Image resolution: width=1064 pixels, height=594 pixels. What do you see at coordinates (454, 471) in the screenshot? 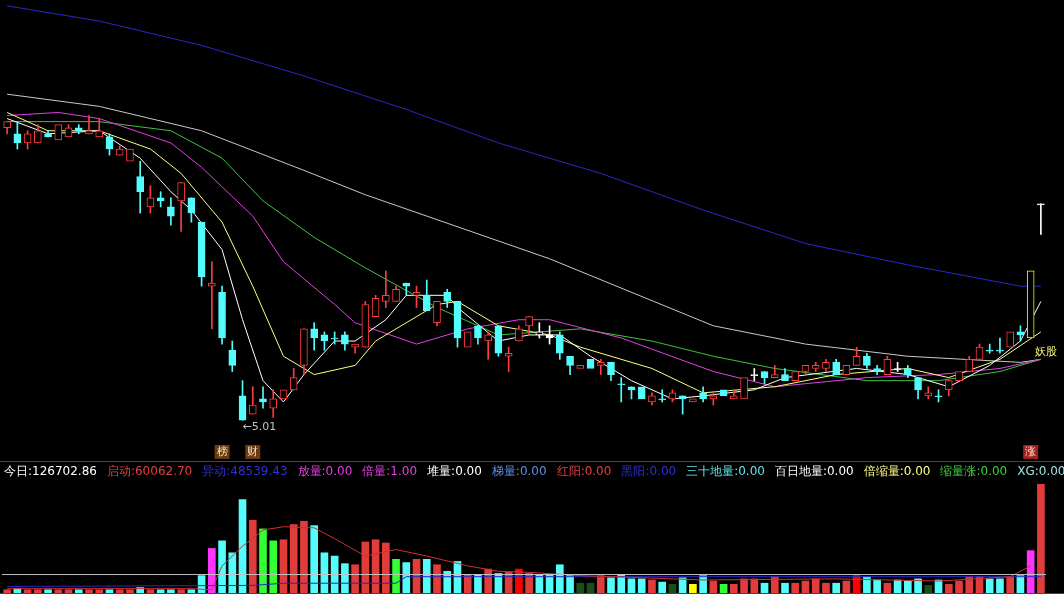
I see `text: 堆量:0.00` at bounding box center [454, 471].